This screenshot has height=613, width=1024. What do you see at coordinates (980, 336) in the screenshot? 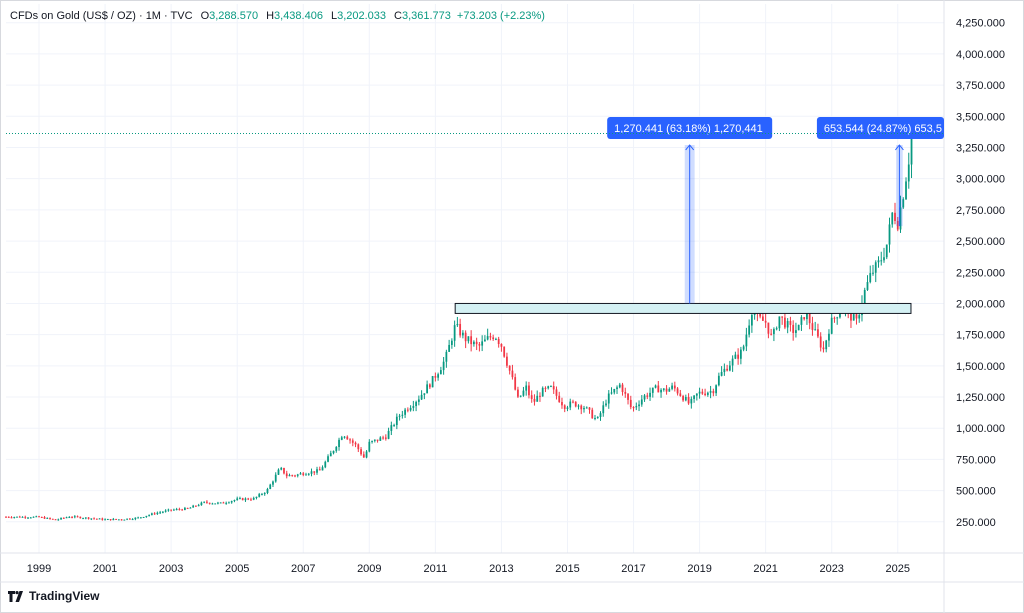
I see `y-tick-label: 1,750.000` at bounding box center [980, 336].